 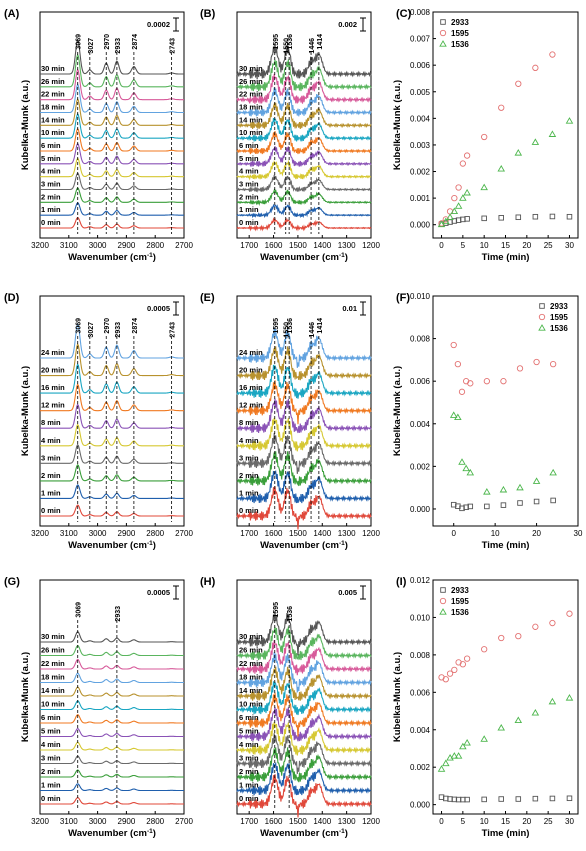 I want to click on scale-bar-label: 0.0005, so click(x=158, y=592).